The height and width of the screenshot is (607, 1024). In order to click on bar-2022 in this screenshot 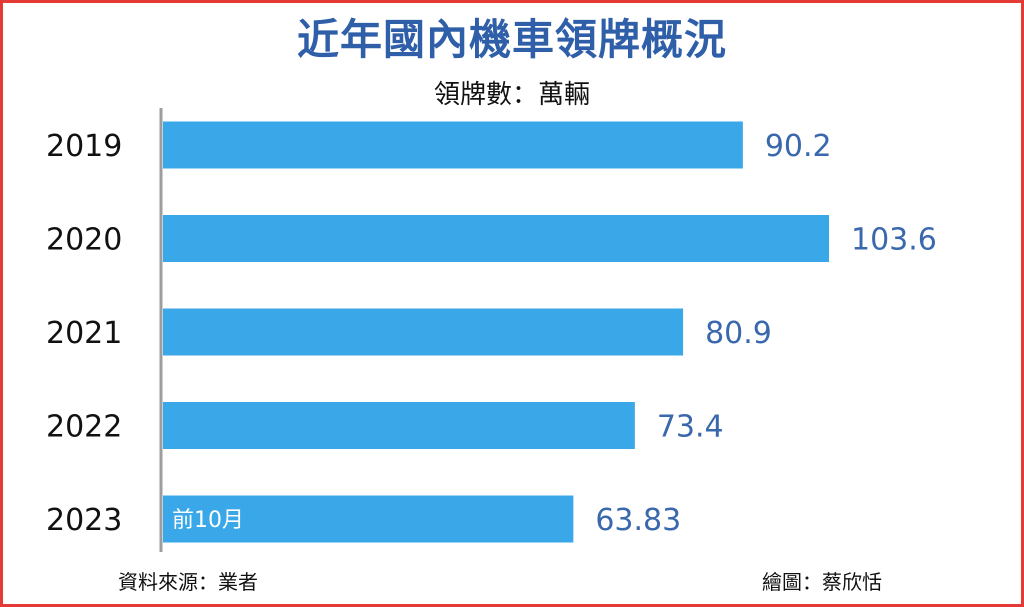, I will do `click(399, 425)`.